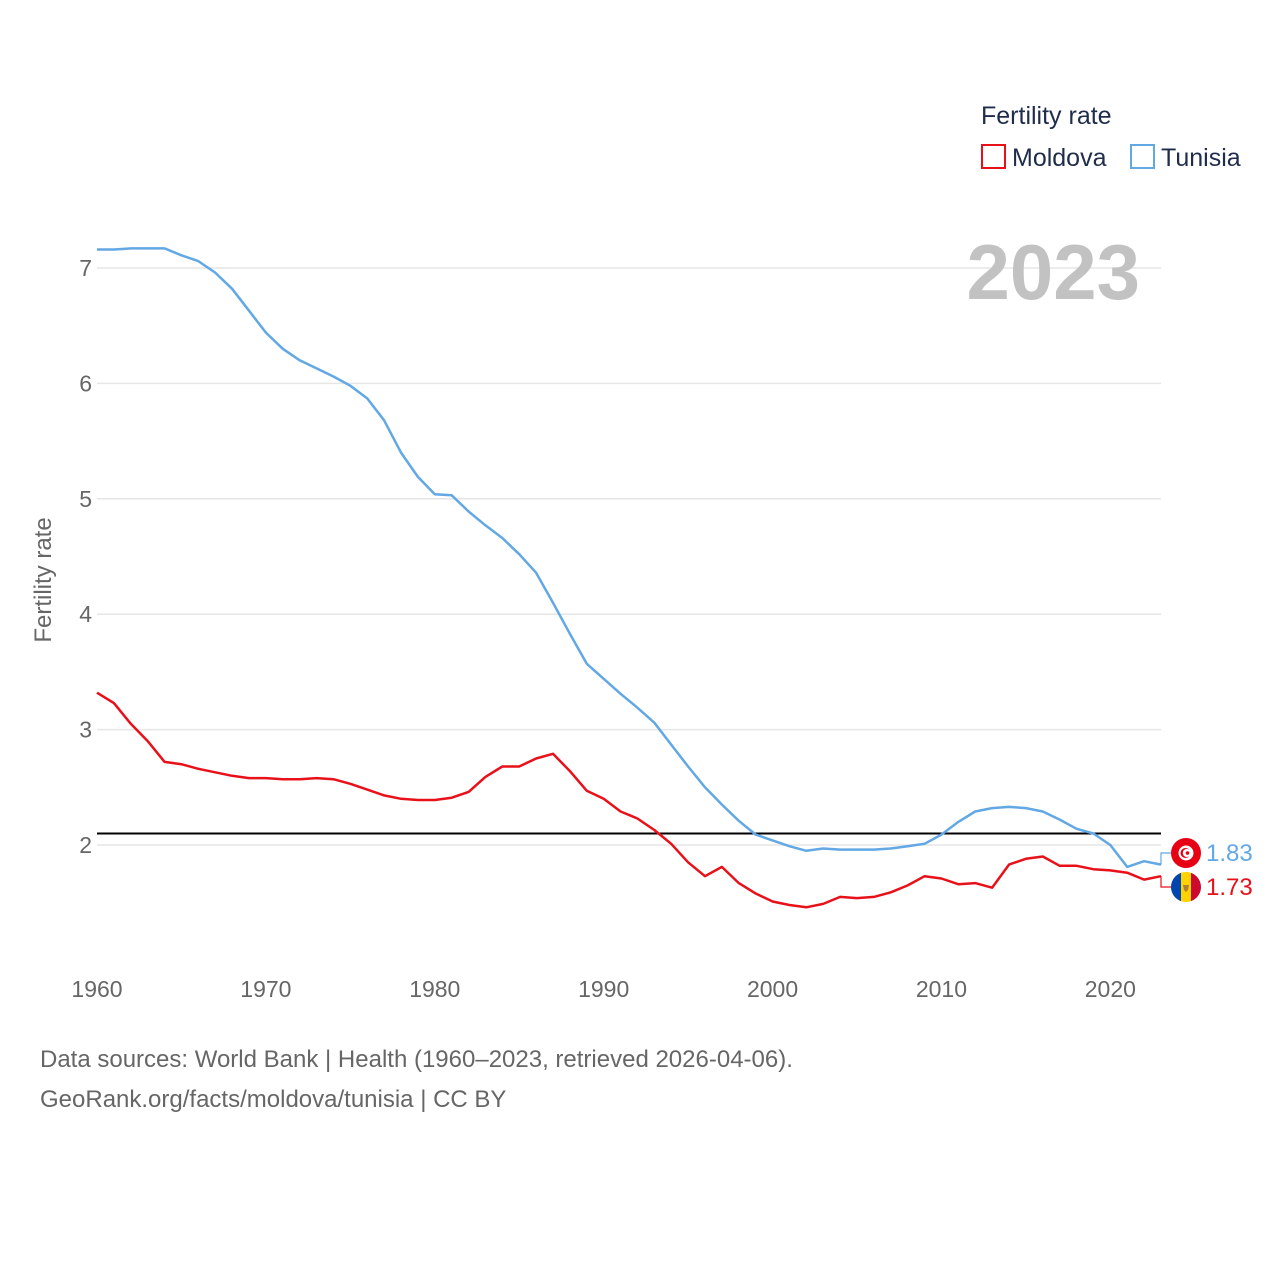  I want to click on x-tick-label: 2000, so click(772, 989).